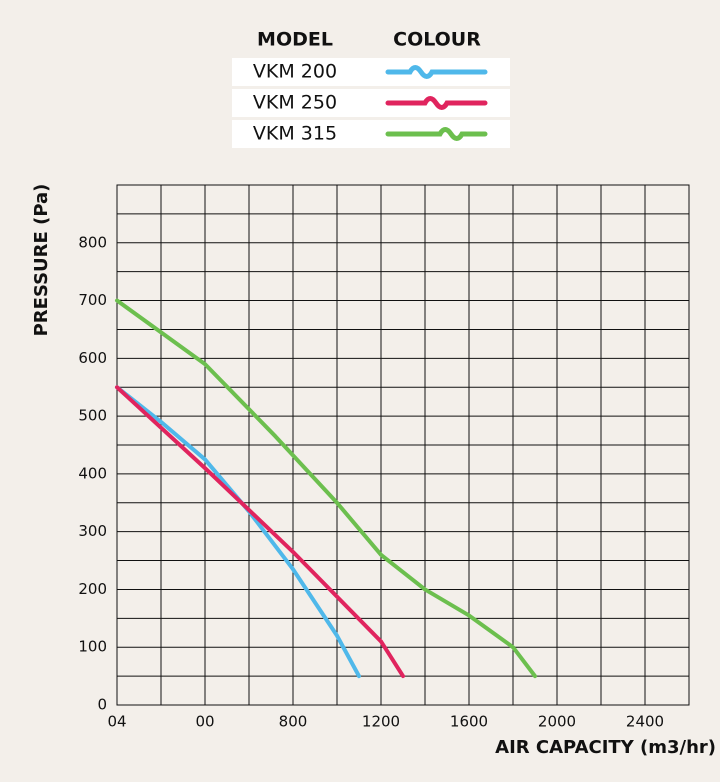  What do you see at coordinates (102, 705) in the screenshot?
I see `y-tick-label: 0` at bounding box center [102, 705].